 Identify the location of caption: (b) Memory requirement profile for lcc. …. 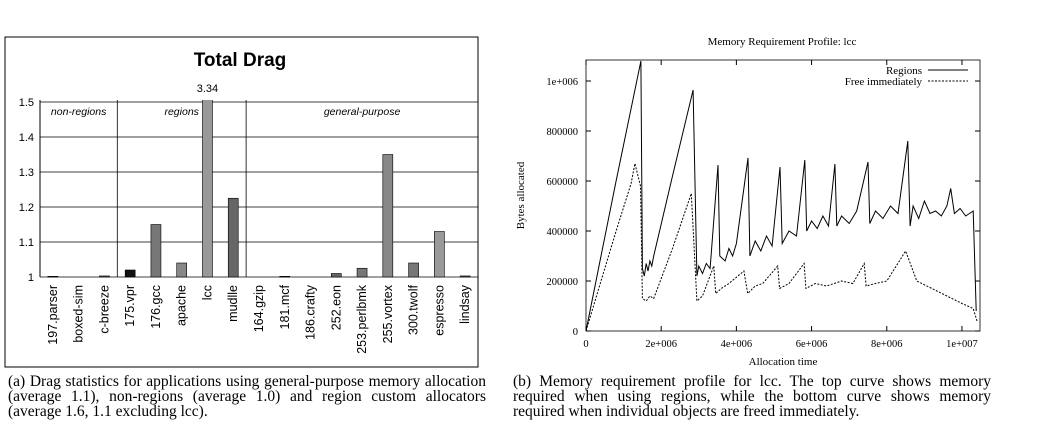
(752, 396).